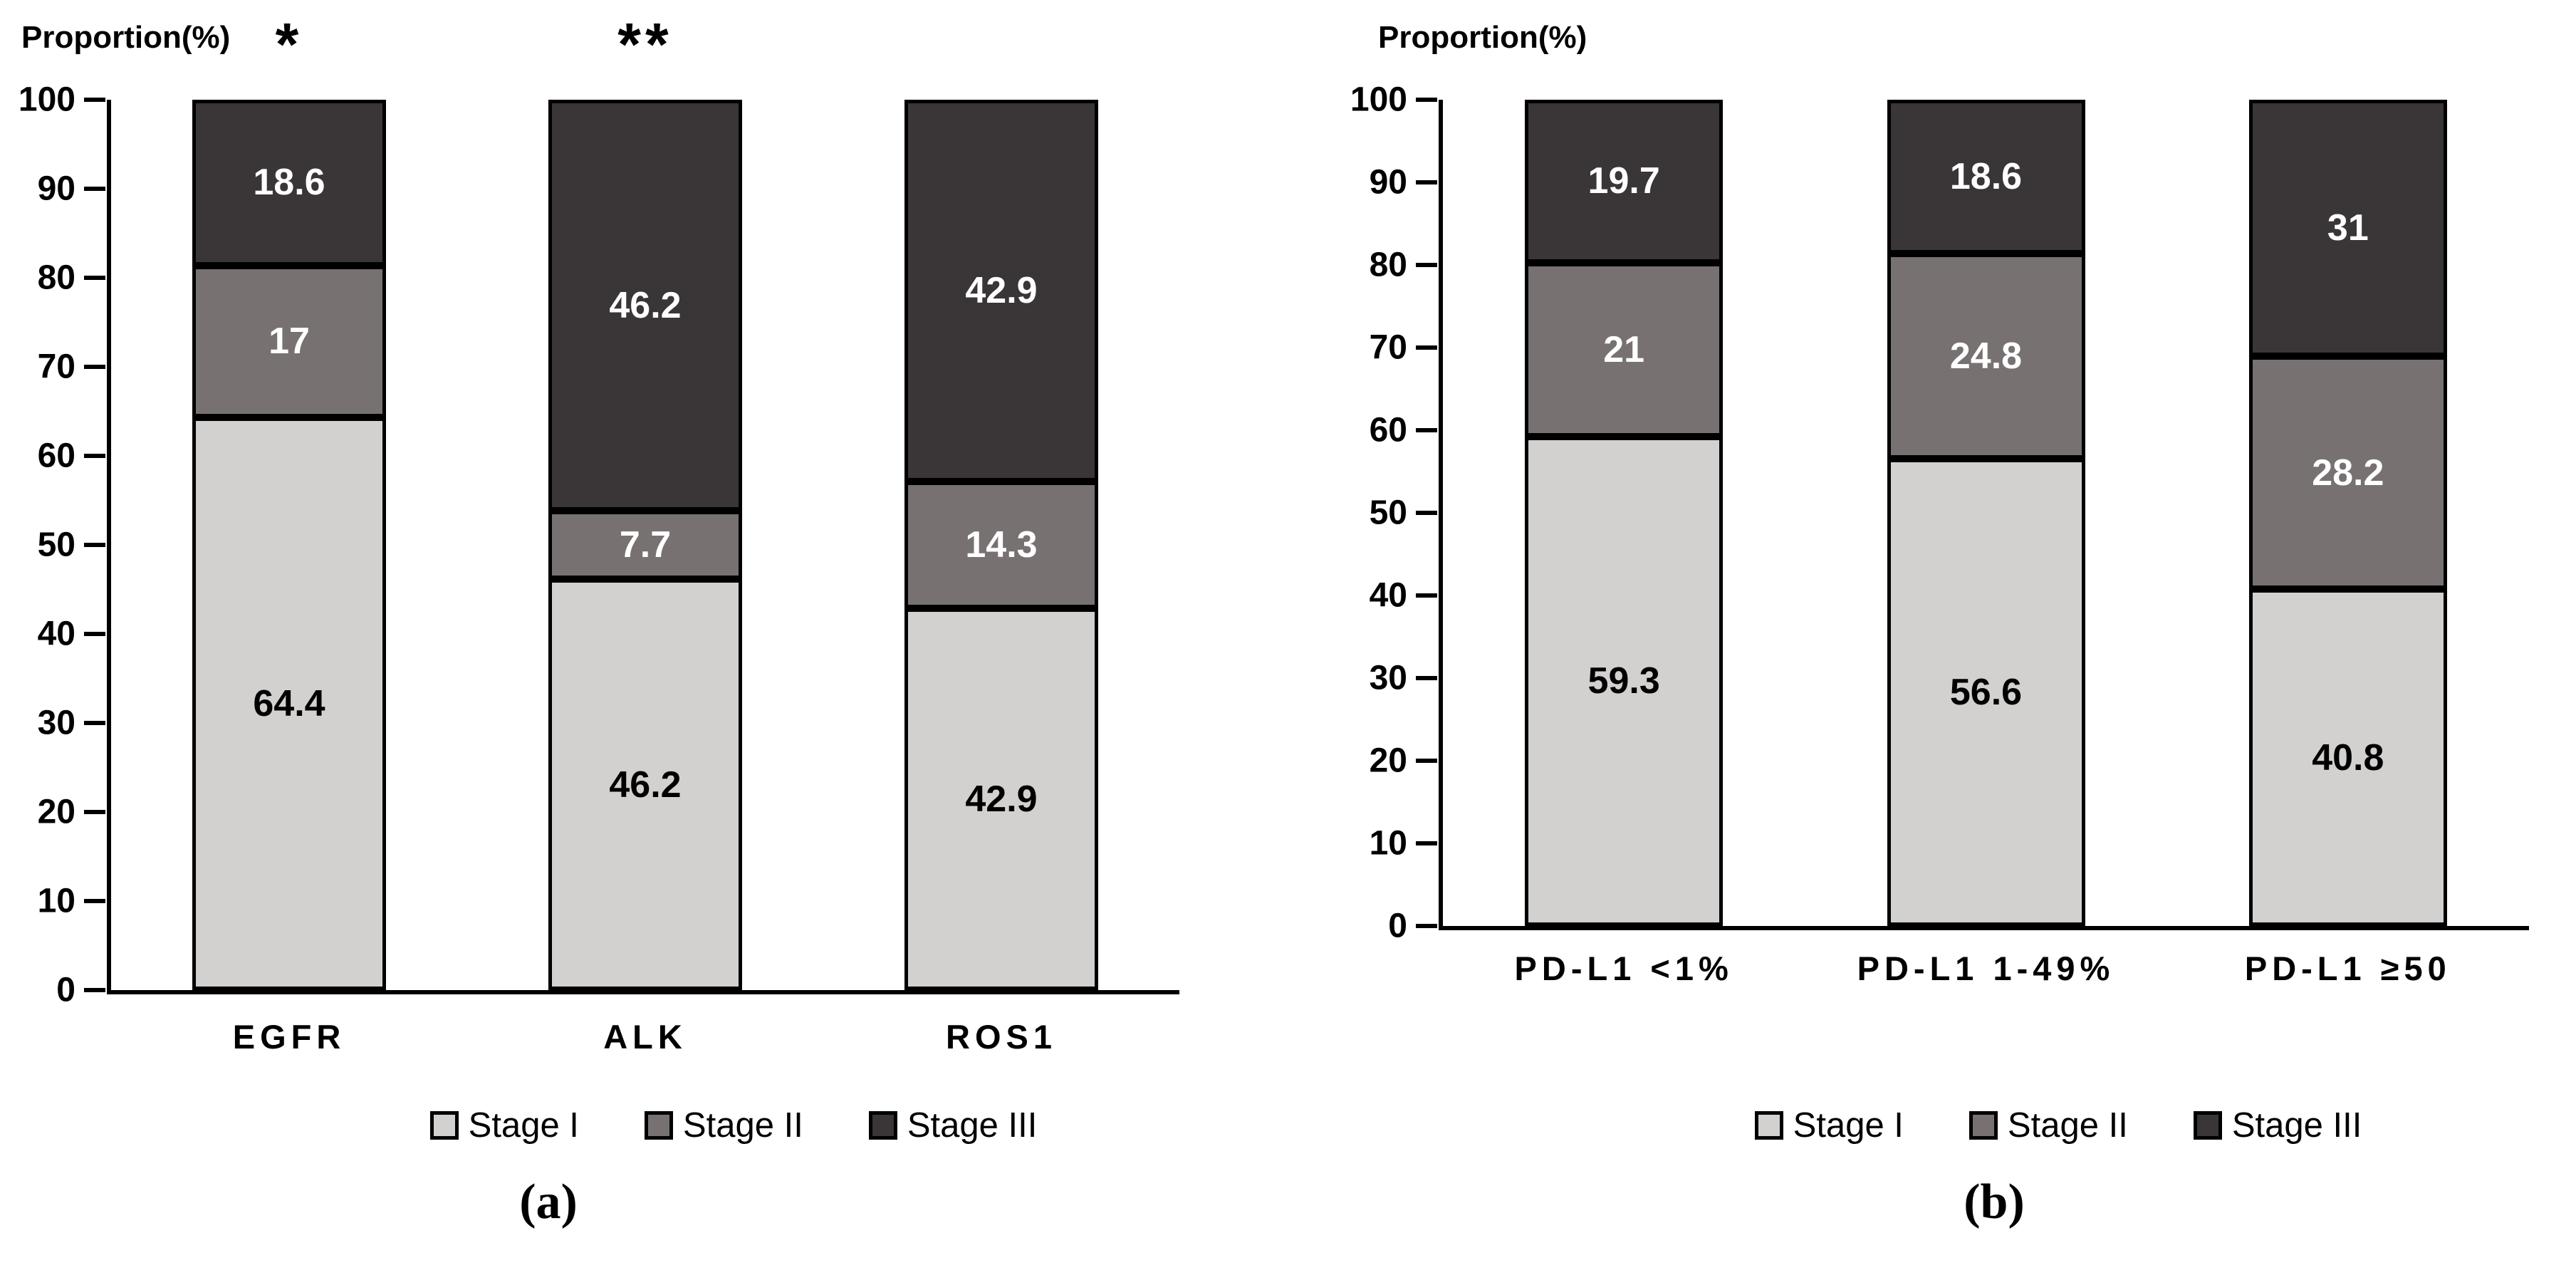 This screenshot has width=2576, height=1275. I want to click on y-axis-title-a: Proportion(%), so click(126, 37).